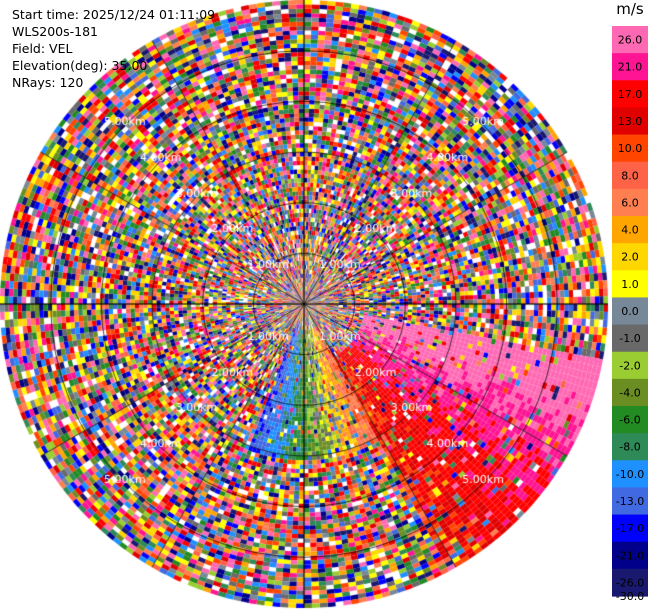 Image resolution: width=650 pixels, height=610 pixels. Describe the element at coordinates (48, 82) in the screenshot. I see `nrays-label: NRays: 120` at that location.